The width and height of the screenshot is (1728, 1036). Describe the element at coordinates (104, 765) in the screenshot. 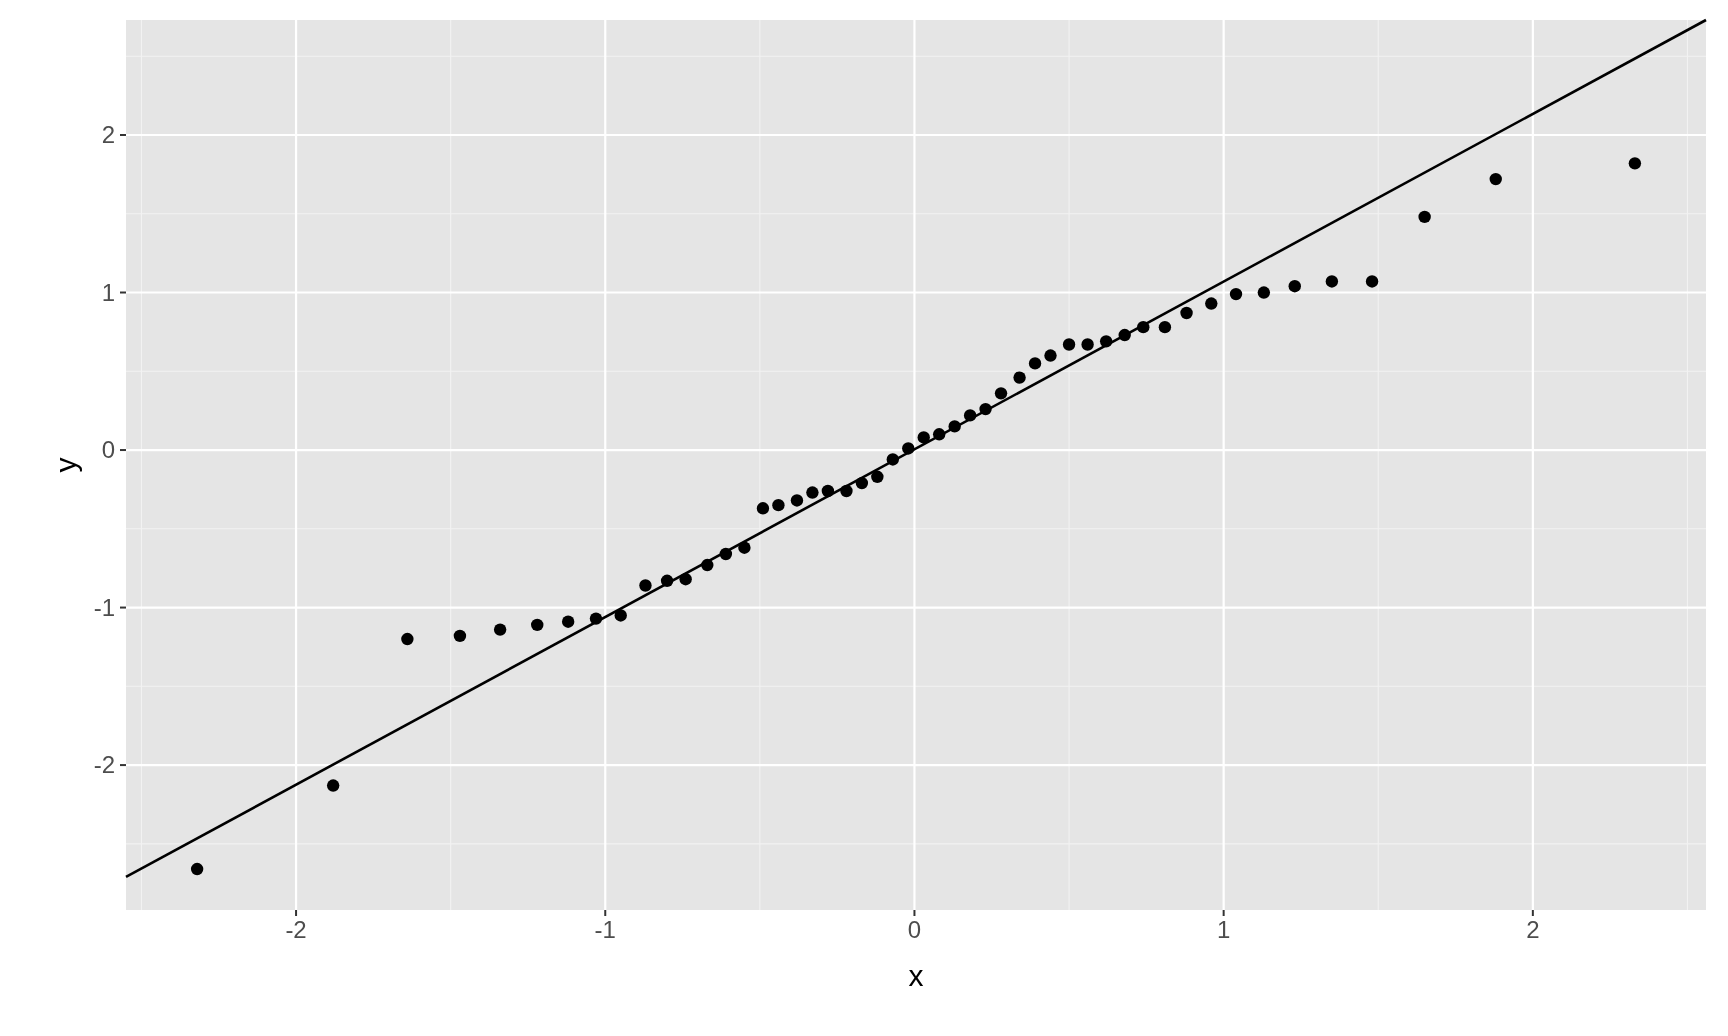

I see `y-tick-label: -2` at that location.